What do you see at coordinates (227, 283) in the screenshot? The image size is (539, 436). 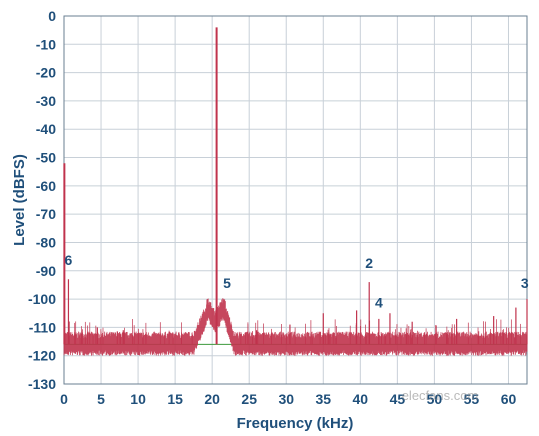 I see `spur-annotation: 5` at bounding box center [227, 283].